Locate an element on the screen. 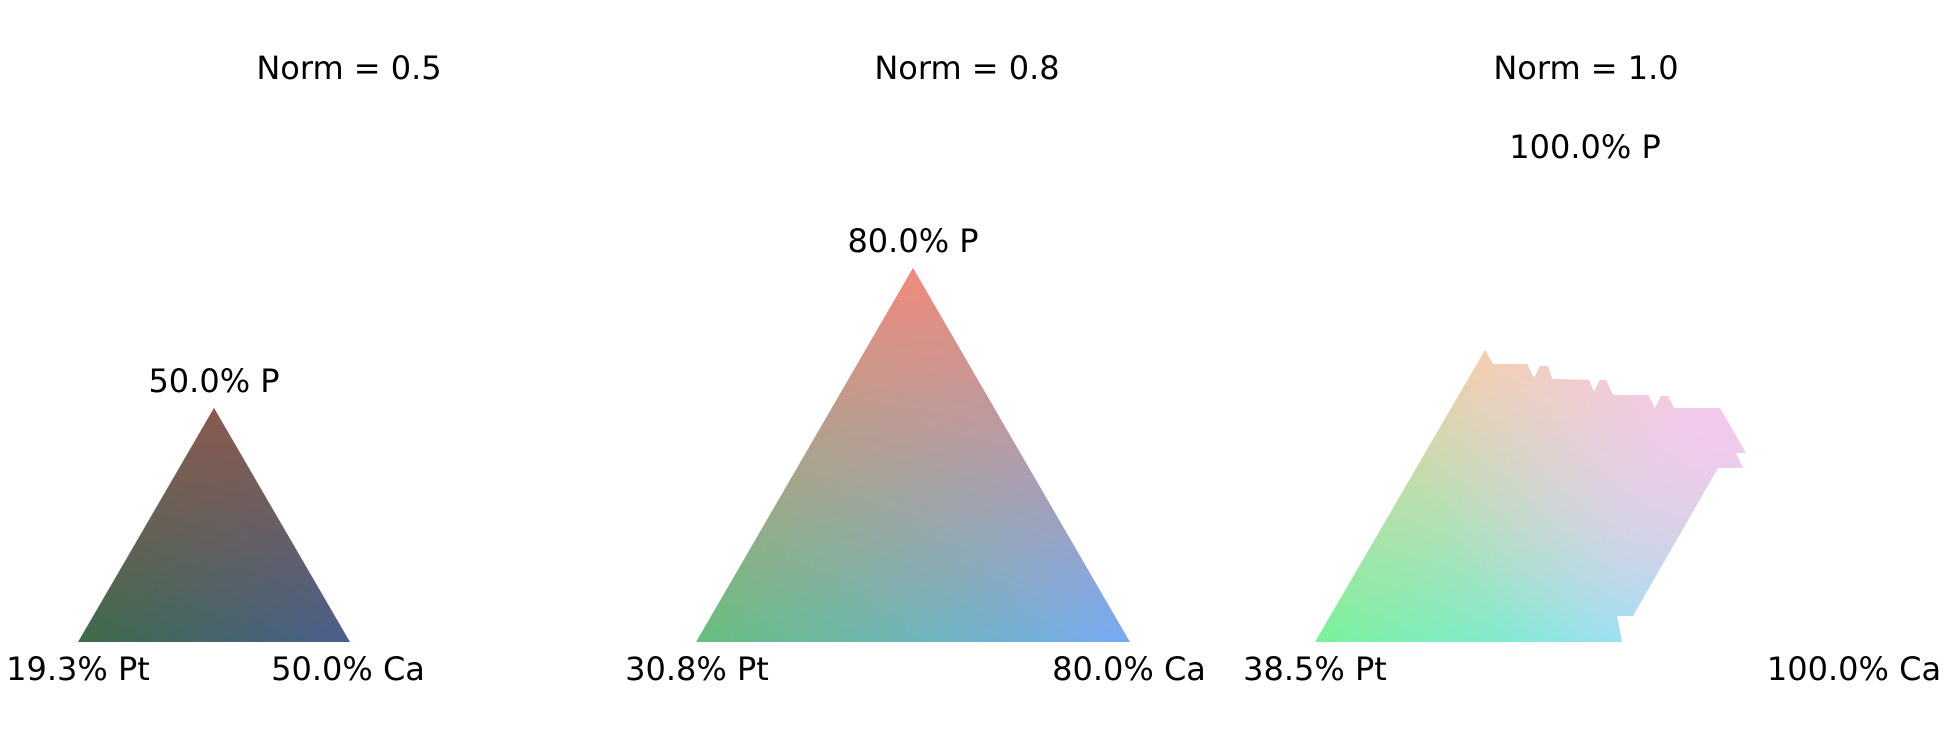 This screenshot has height=748, width=1949. panel-2-top-label: 80.0% P is located at coordinates (912, 241).